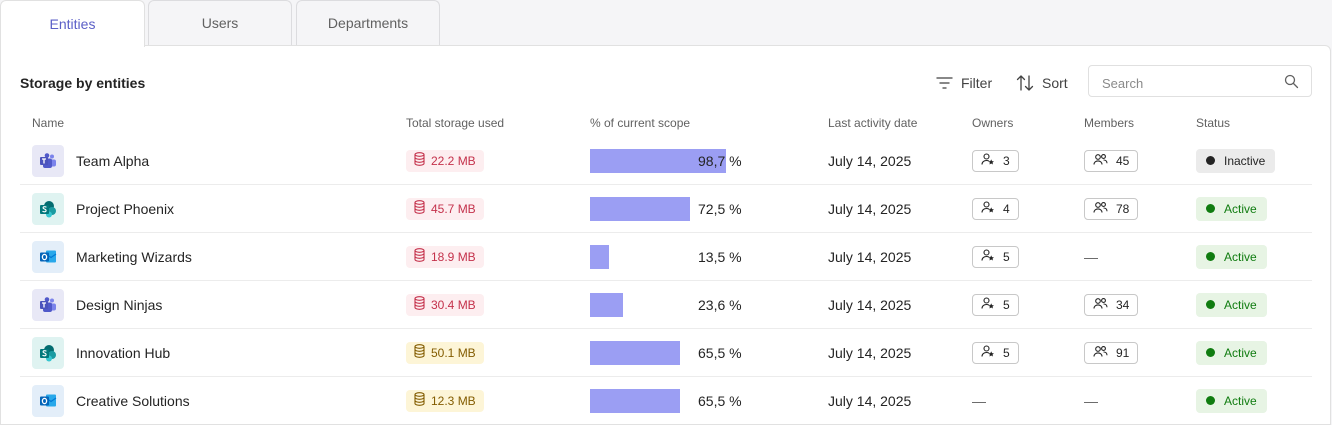  I want to click on scope-bar, so click(599, 257).